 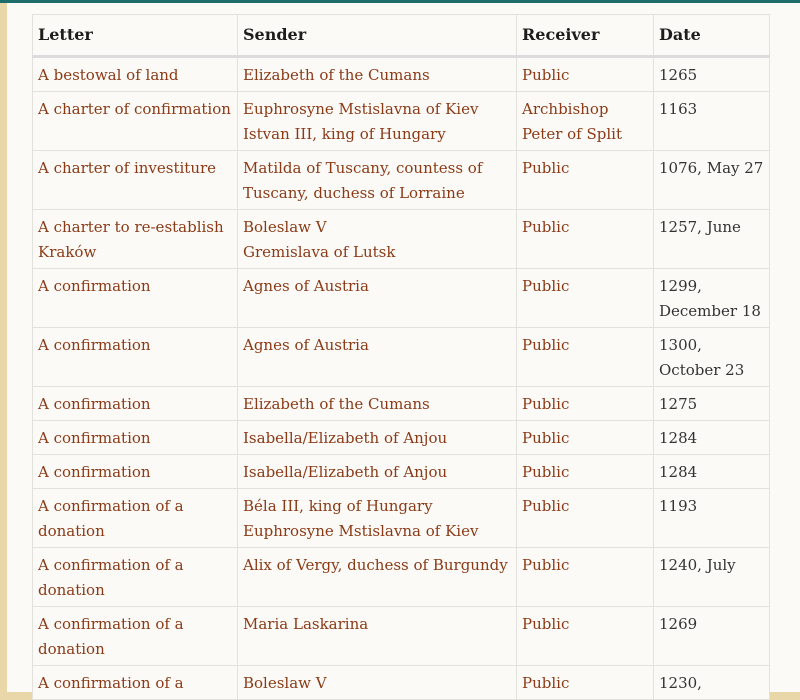 I want to click on sender-link: Istvan III, king of Hungary, so click(x=344, y=134).